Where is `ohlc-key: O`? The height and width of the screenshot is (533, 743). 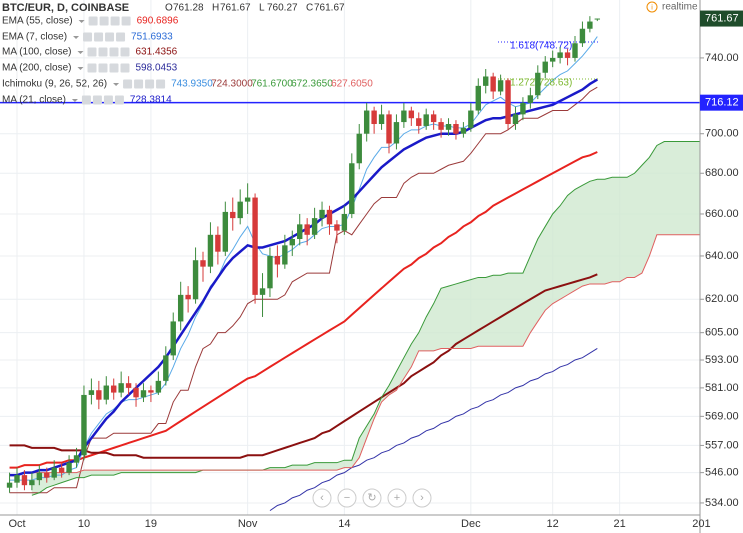 ohlc-key: O is located at coordinates (169, 8).